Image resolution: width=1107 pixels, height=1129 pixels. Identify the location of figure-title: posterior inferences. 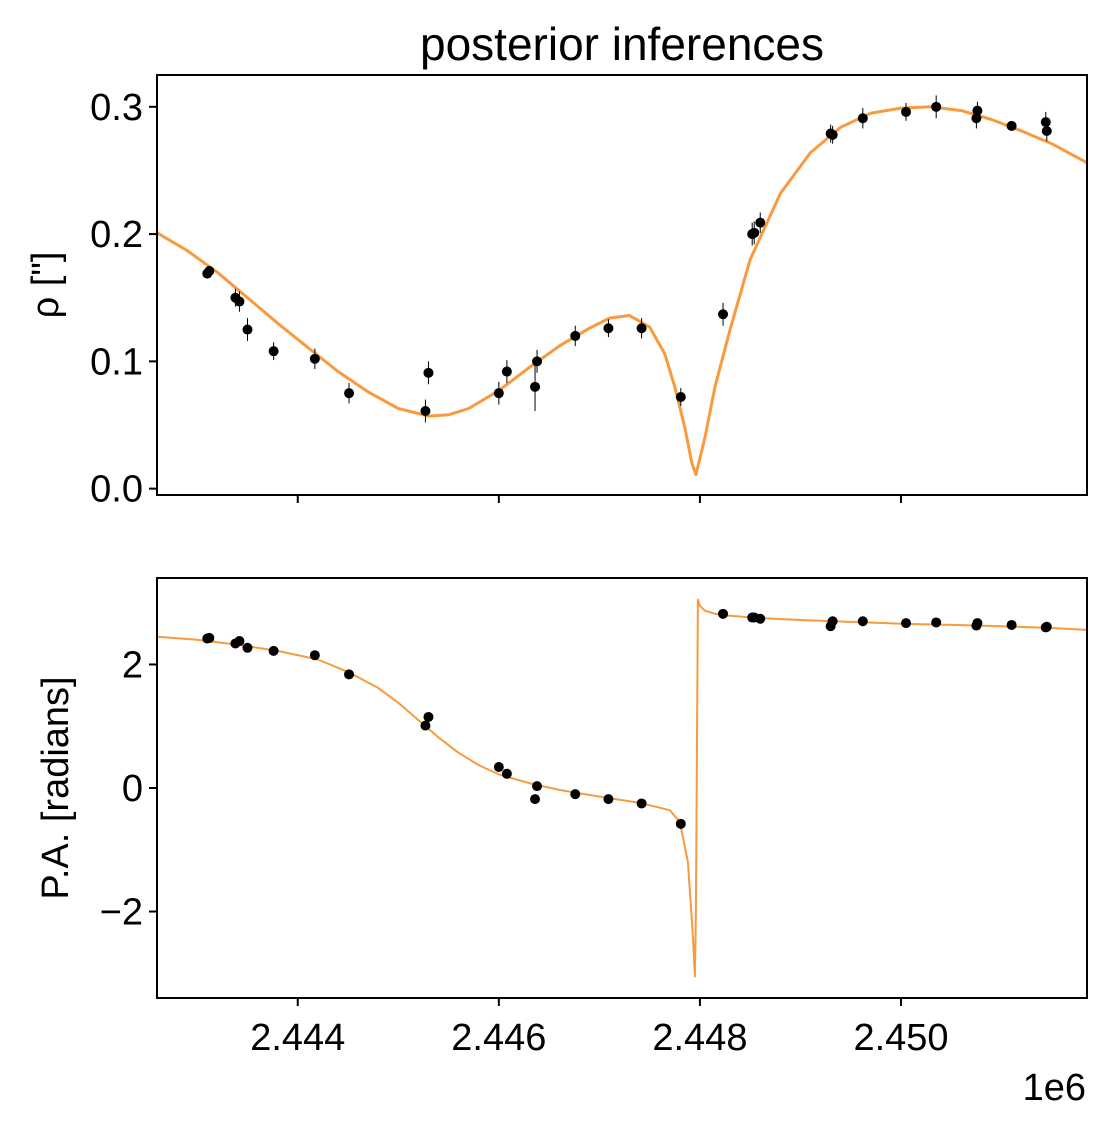
(622, 44).